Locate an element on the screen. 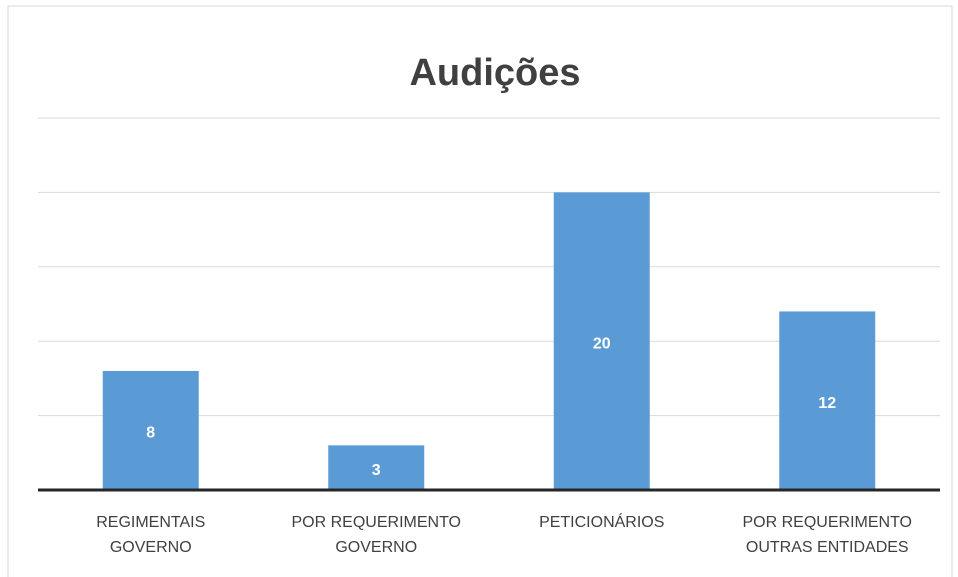  value-label: 3 is located at coordinates (376, 470).